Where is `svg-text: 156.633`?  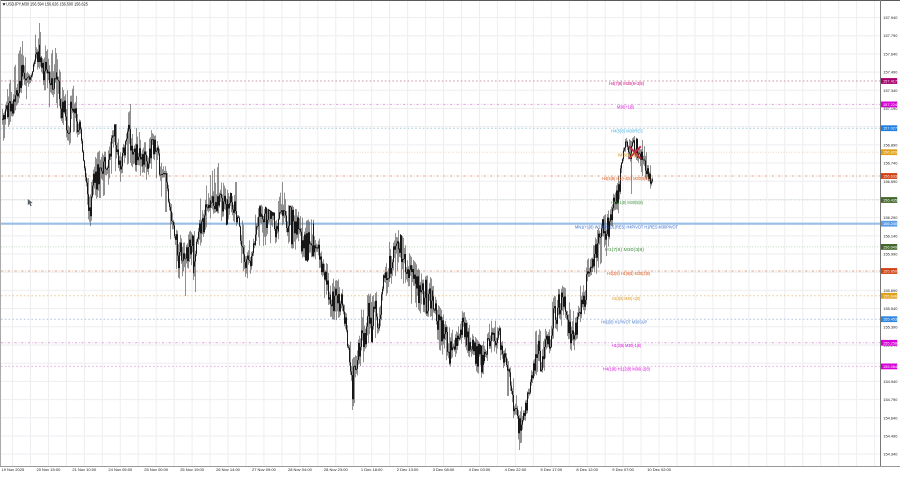
svg-text: 156.633 is located at coordinates (890, 176).